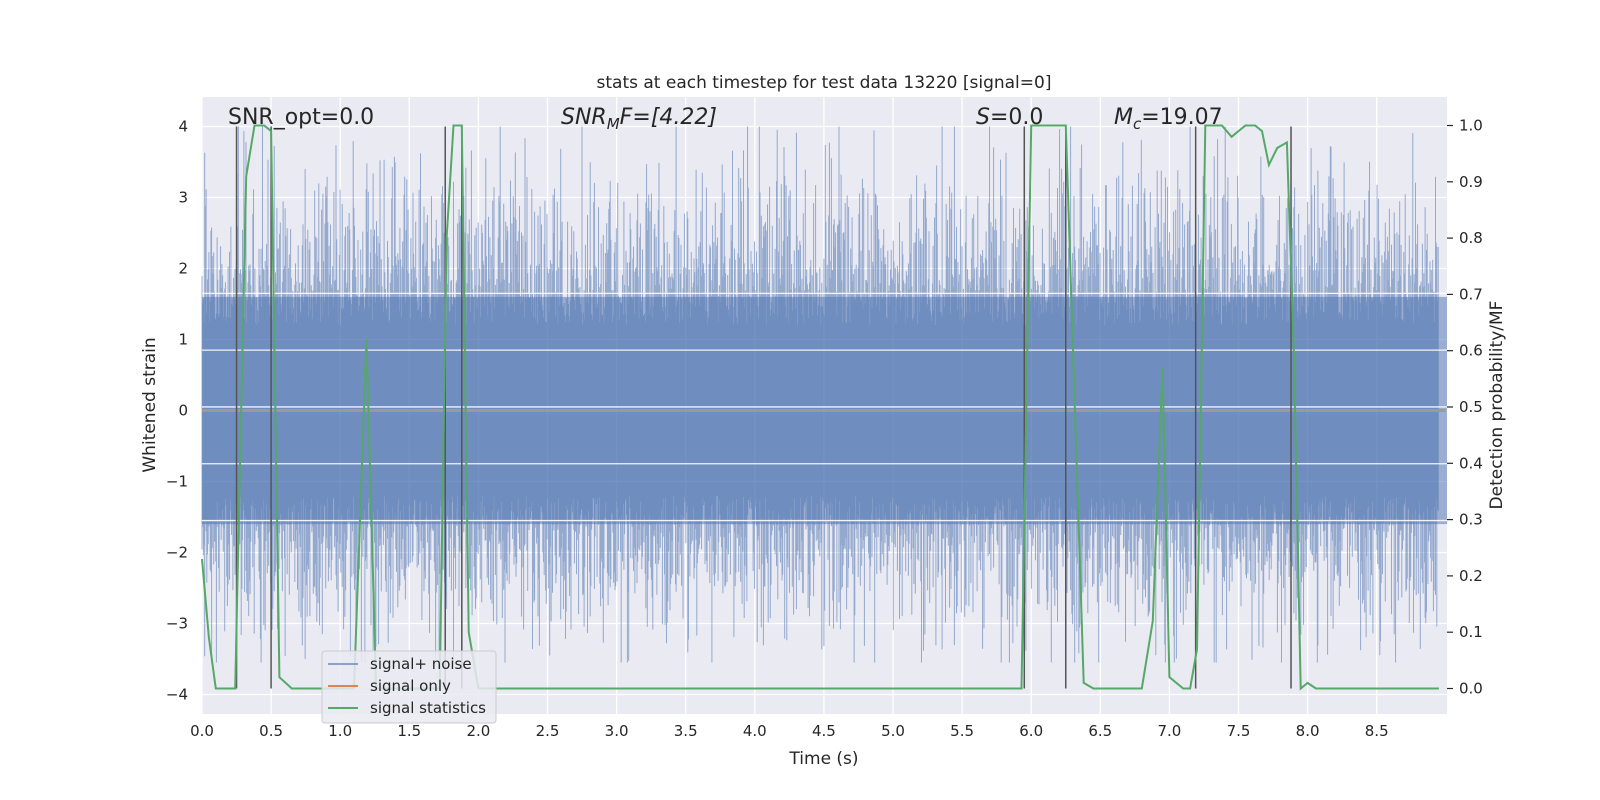 Image resolution: width=1600 pixels, height=800 pixels. I want to click on x-tick-label: 1.0, so click(340, 731).